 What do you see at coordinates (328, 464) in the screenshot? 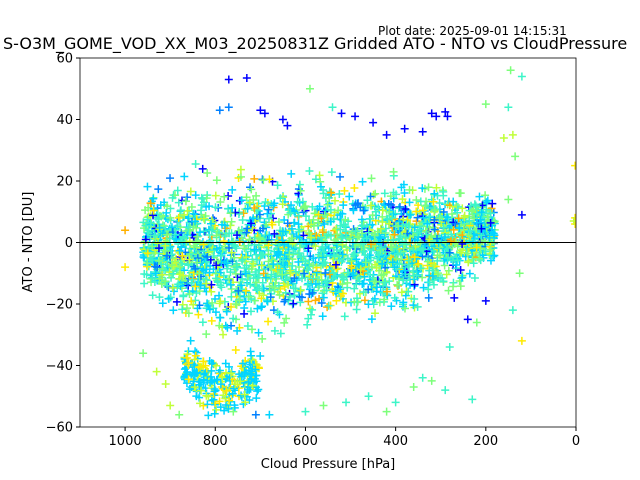
I see `x-axis-label: Cloud Pressure [hPa]` at bounding box center [328, 464].